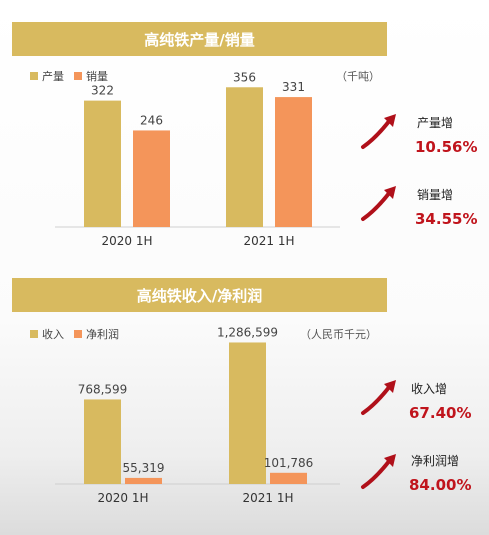  I want to click on data-label: 356, so click(244, 77).